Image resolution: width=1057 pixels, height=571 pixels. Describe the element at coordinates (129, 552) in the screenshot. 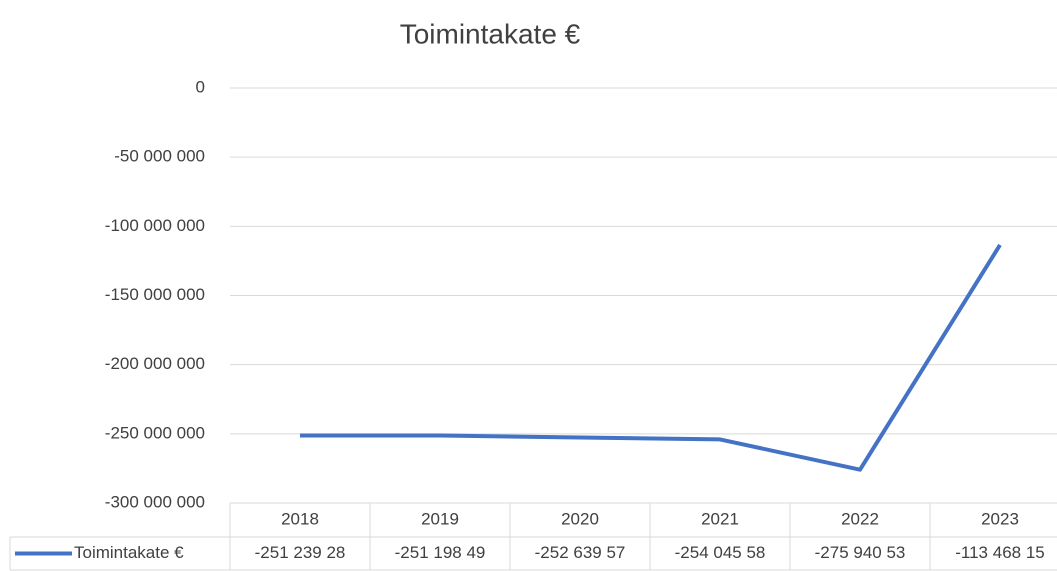

I see `legend-label: Toimintakate €` at that location.